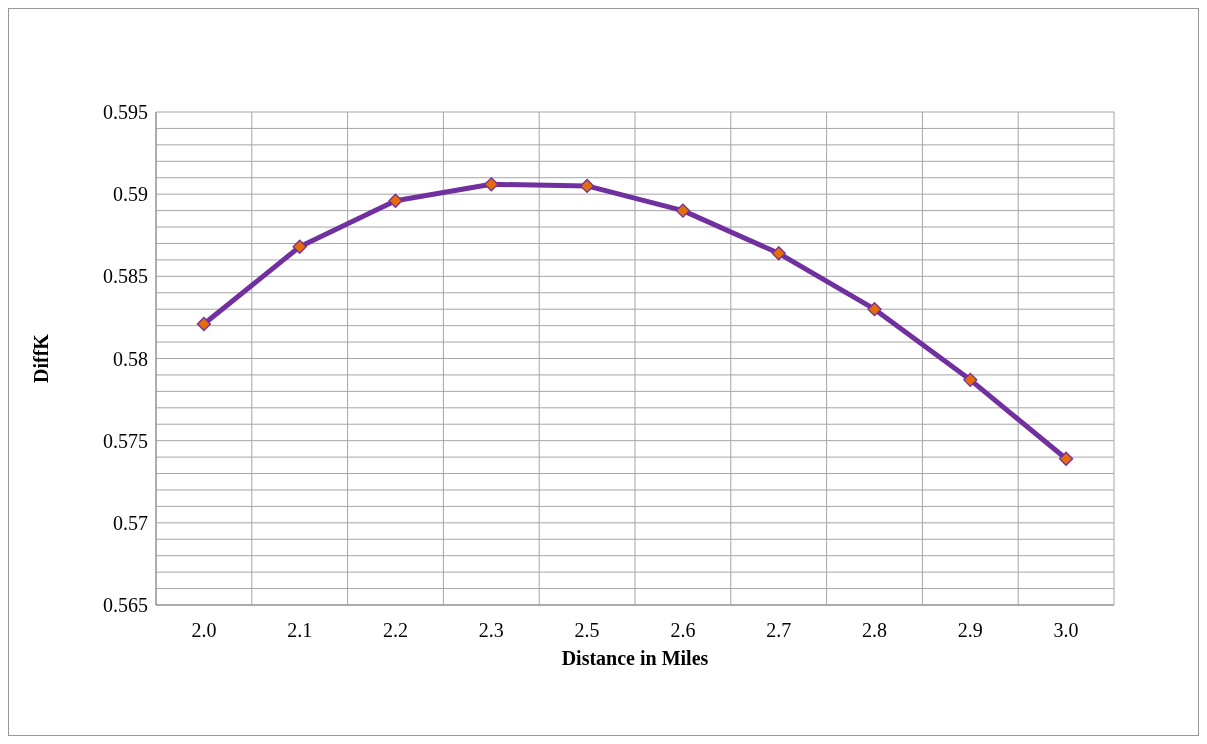 The image size is (1207, 744). What do you see at coordinates (125, 276) in the screenshot?
I see `y-tick-label: 0.585` at bounding box center [125, 276].